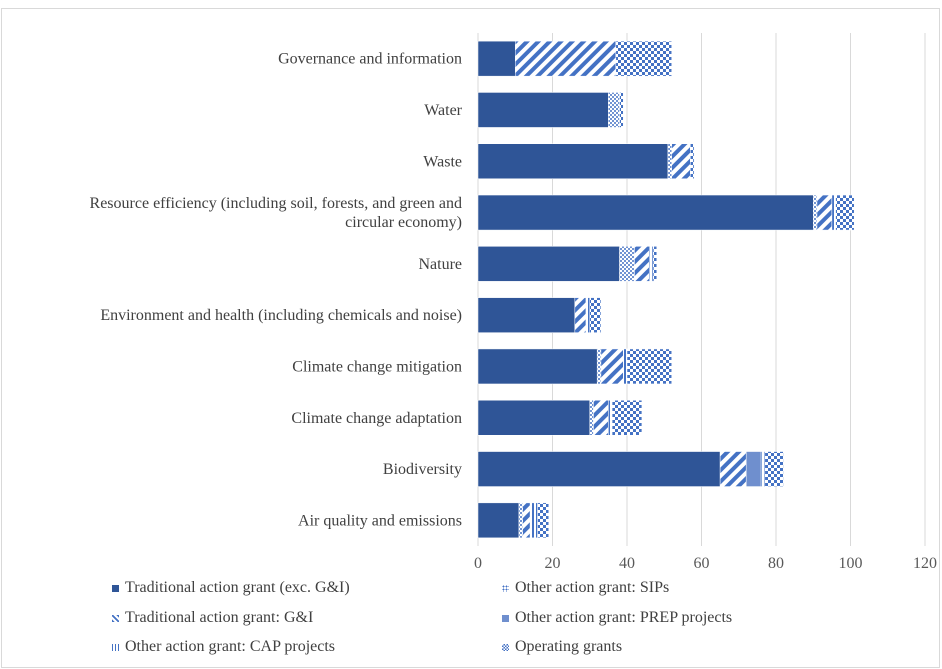  Describe the element at coordinates (478, 563) in the screenshot. I see `x-tick-label: 0` at that location.